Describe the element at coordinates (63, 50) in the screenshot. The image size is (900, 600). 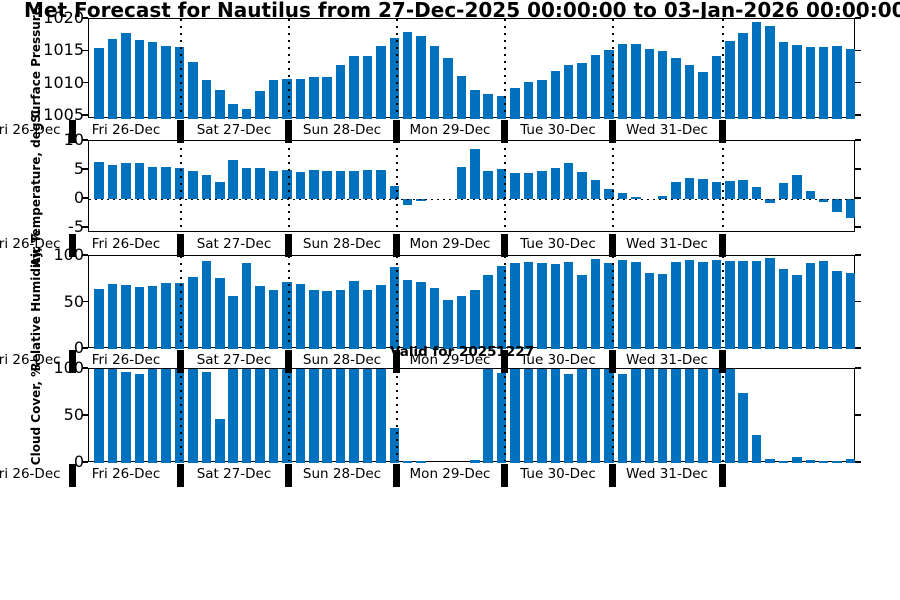
I see `y-tick-label: 1015` at that location.